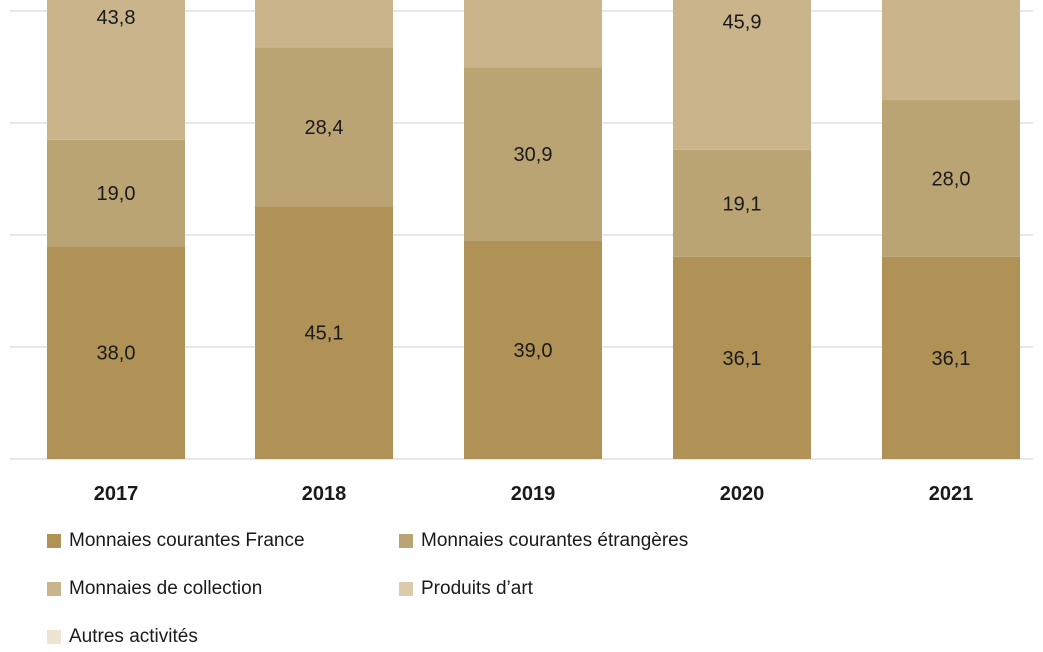  What do you see at coordinates (477, 588) in the screenshot?
I see `legend-label: Produits d’art` at bounding box center [477, 588].